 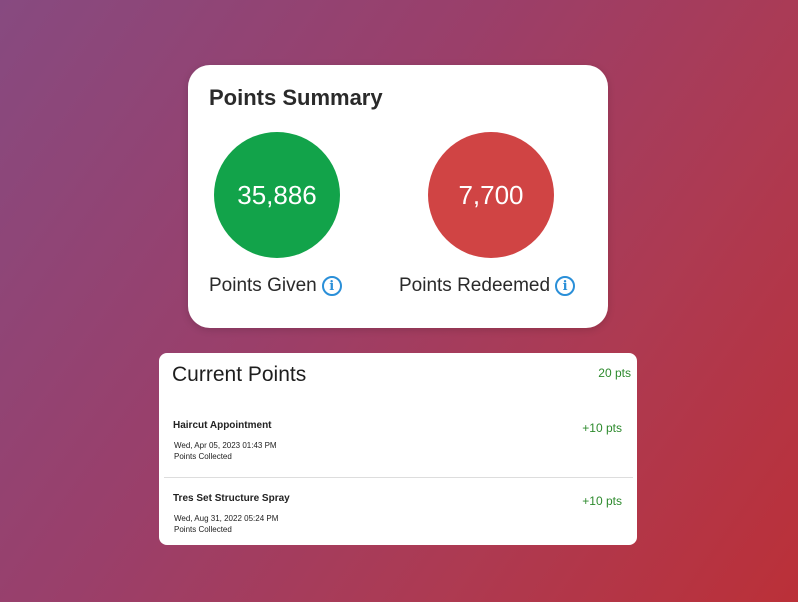 What do you see at coordinates (222, 425) in the screenshot?
I see `item-name: Haircut Appointment` at bounding box center [222, 425].